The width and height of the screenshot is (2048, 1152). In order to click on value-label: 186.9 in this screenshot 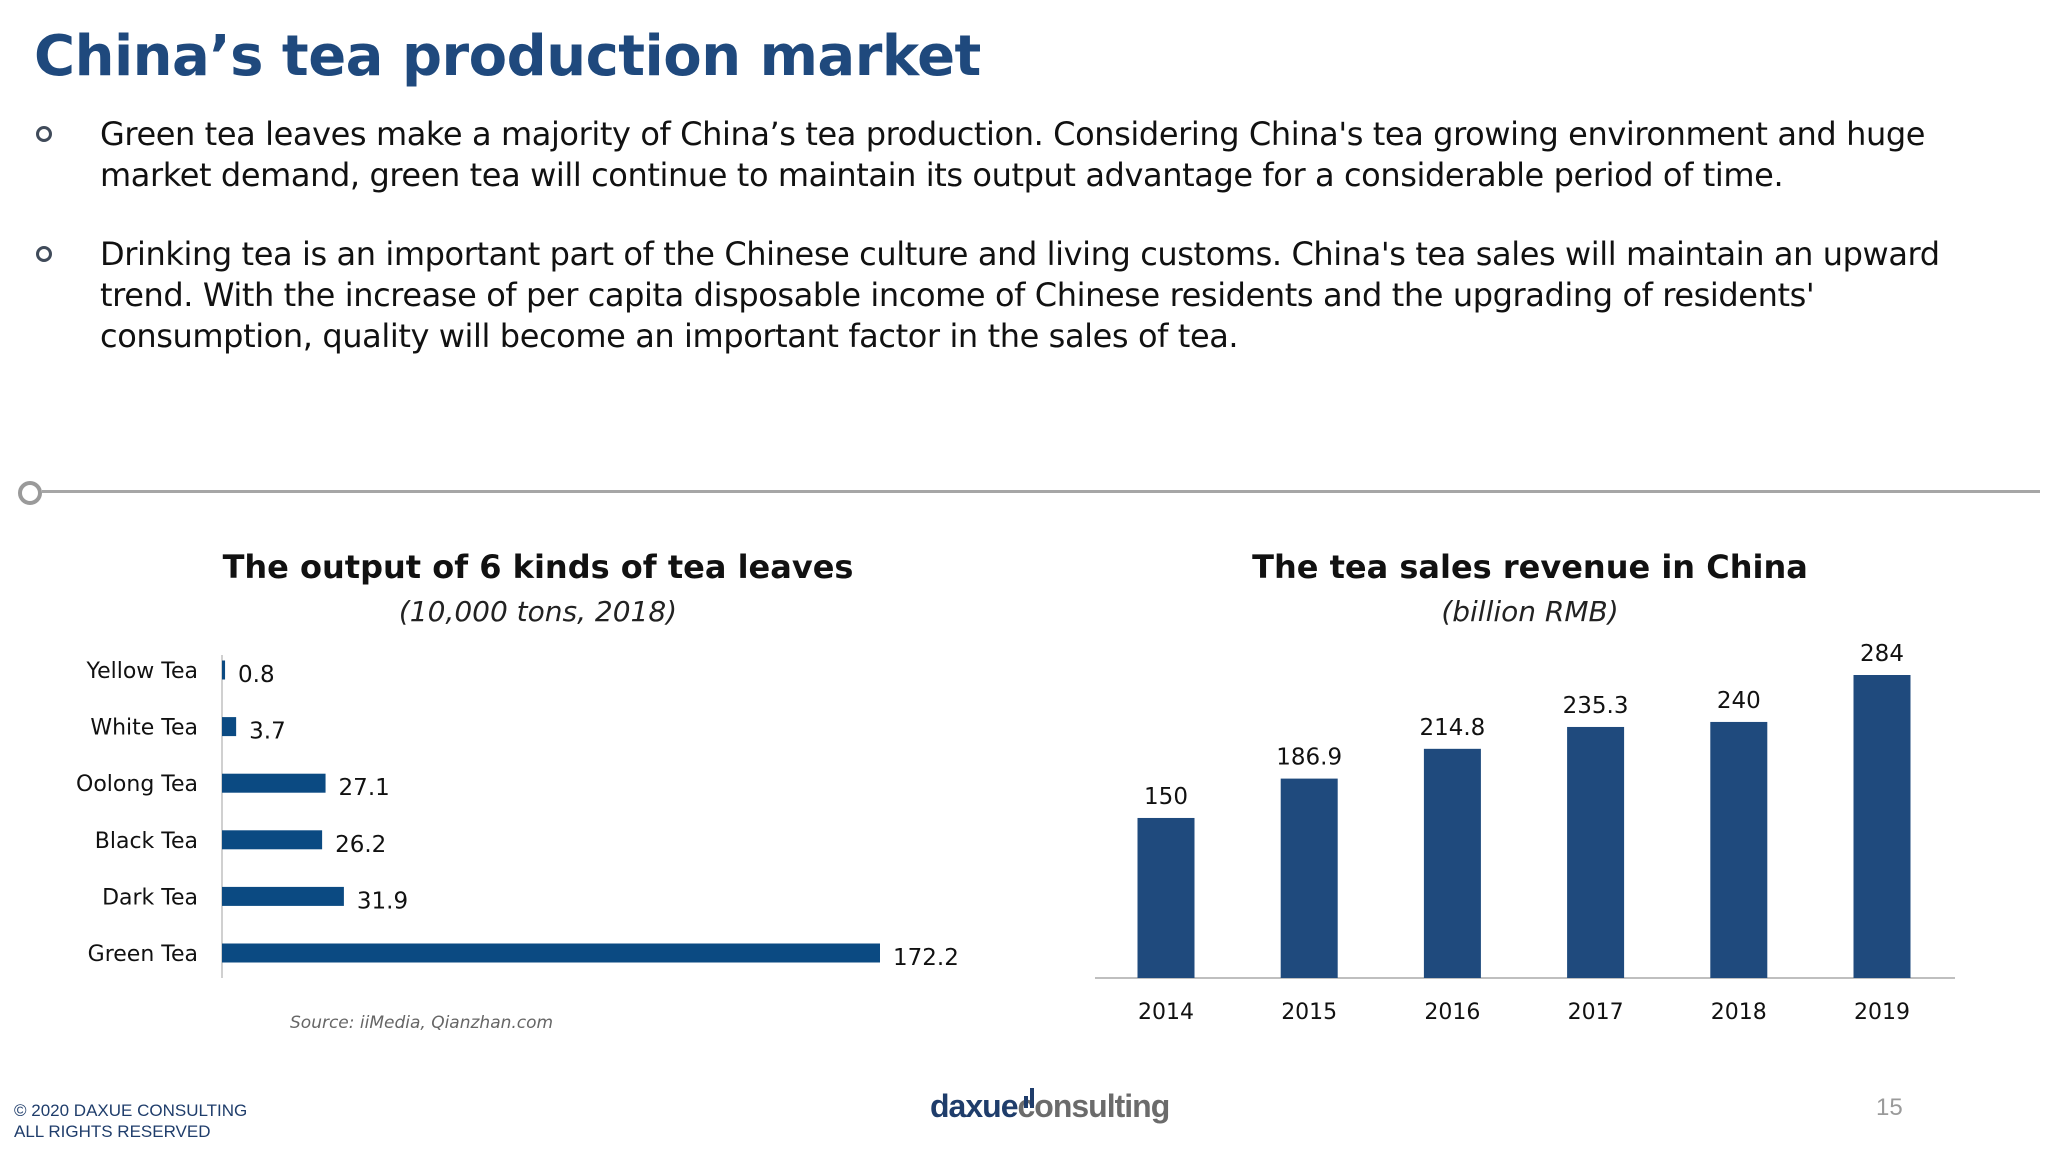, I will do `click(1309, 758)`.